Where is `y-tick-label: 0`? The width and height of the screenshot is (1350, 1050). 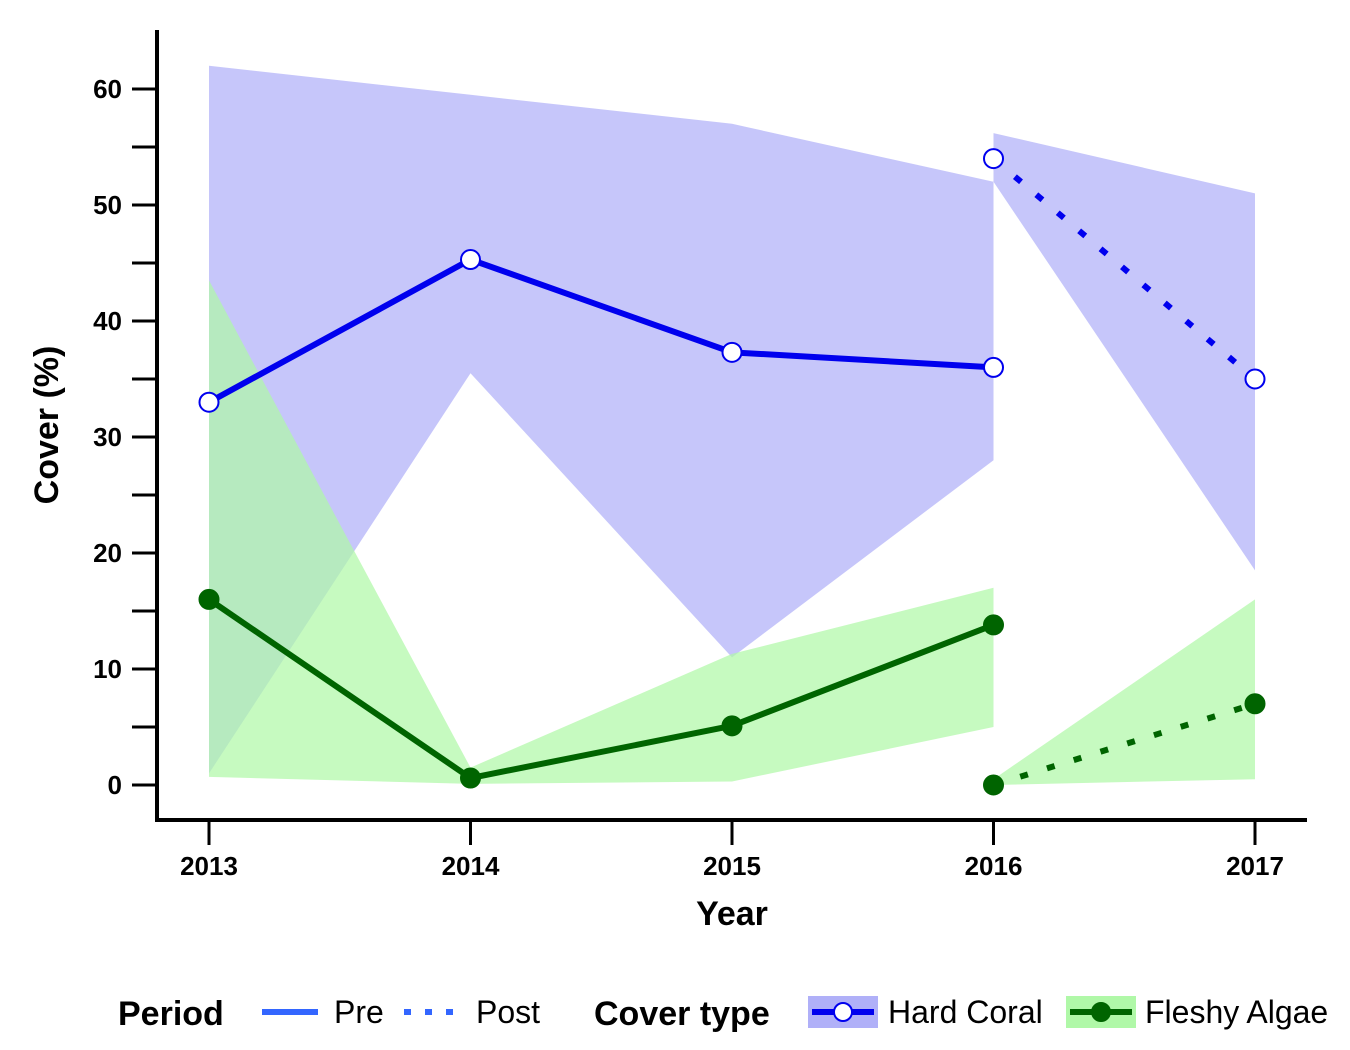
y-tick-label: 0 is located at coordinates (115, 785).